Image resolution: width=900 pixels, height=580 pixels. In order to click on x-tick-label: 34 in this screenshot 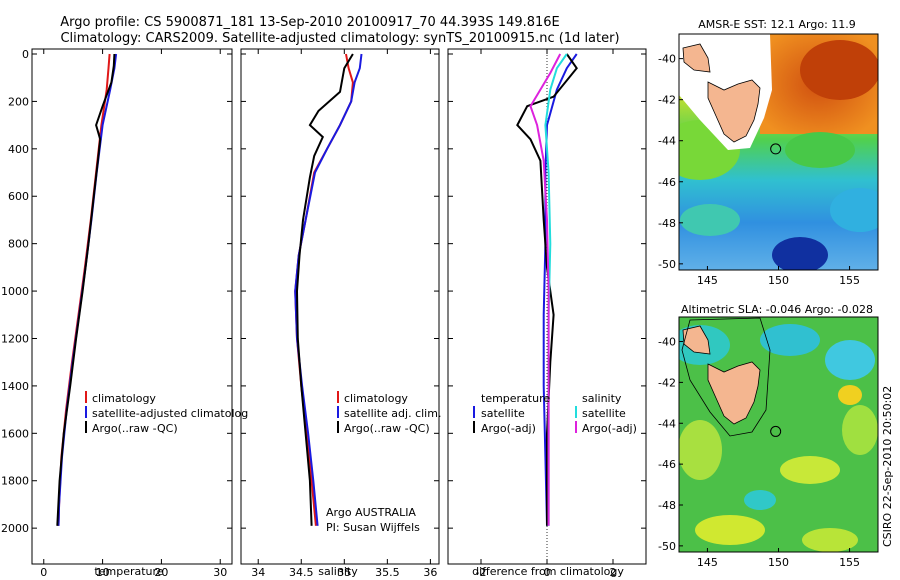, I will do `click(258, 572)`.